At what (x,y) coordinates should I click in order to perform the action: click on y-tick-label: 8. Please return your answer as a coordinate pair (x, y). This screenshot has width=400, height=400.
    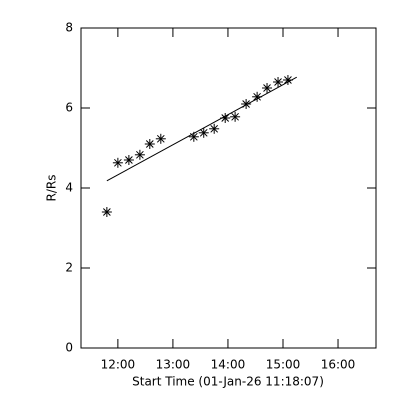
    Looking at the image, I should click on (69, 28).